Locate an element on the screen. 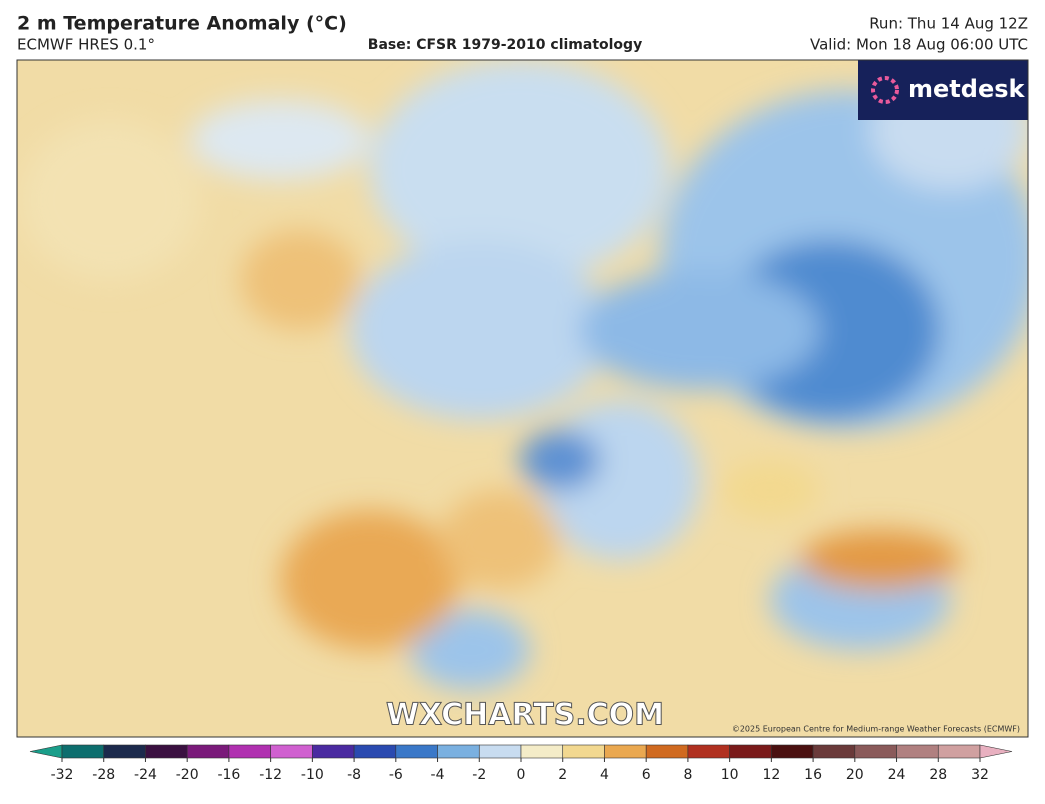 This screenshot has height=804, width=1045. colorbar-tick-label: 32 is located at coordinates (980, 775).